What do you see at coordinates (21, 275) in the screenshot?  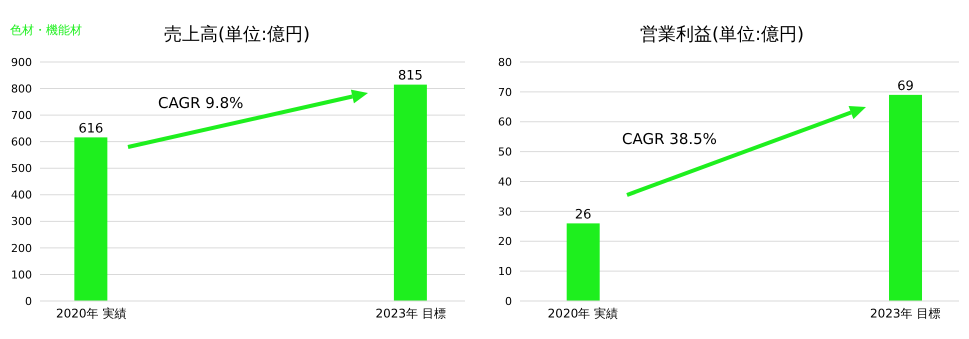 I see `y-tick-label: 100` at bounding box center [21, 275].